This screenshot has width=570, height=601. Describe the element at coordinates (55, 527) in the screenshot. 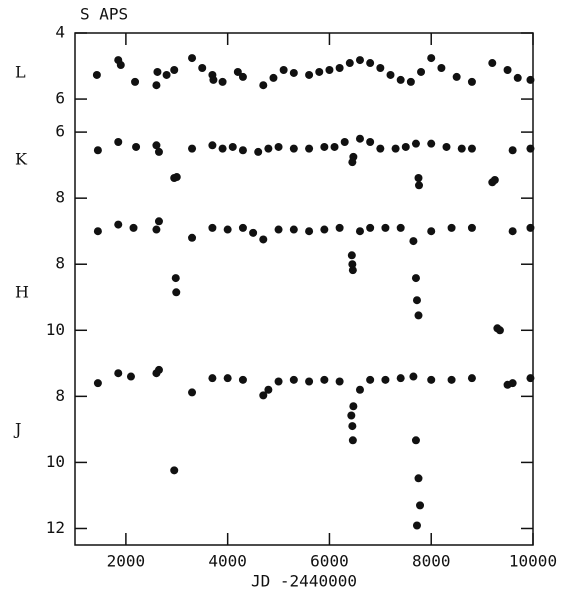

I see `y-tick-label: 12` at that location.